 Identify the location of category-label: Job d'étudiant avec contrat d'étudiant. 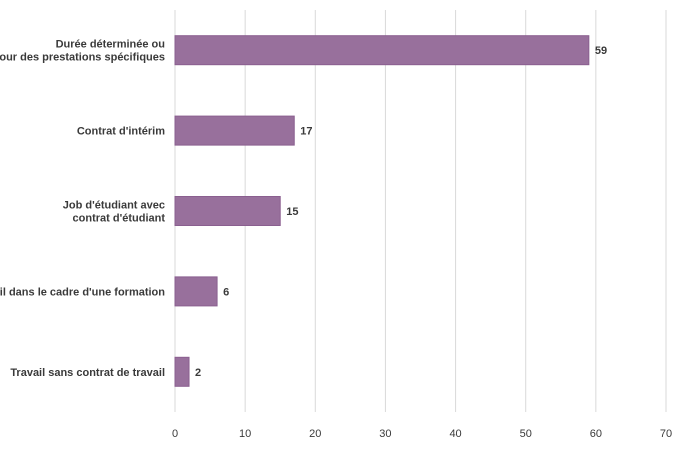
(114, 212).